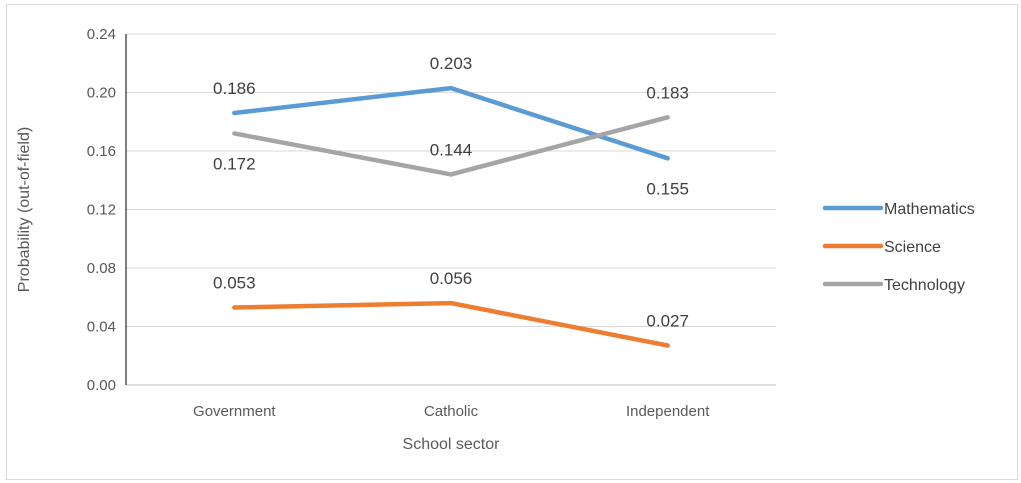 The width and height of the screenshot is (1021, 483). What do you see at coordinates (452, 444) in the screenshot?
I see `x-axis-title: School sector` at bounding box center [452, 444].